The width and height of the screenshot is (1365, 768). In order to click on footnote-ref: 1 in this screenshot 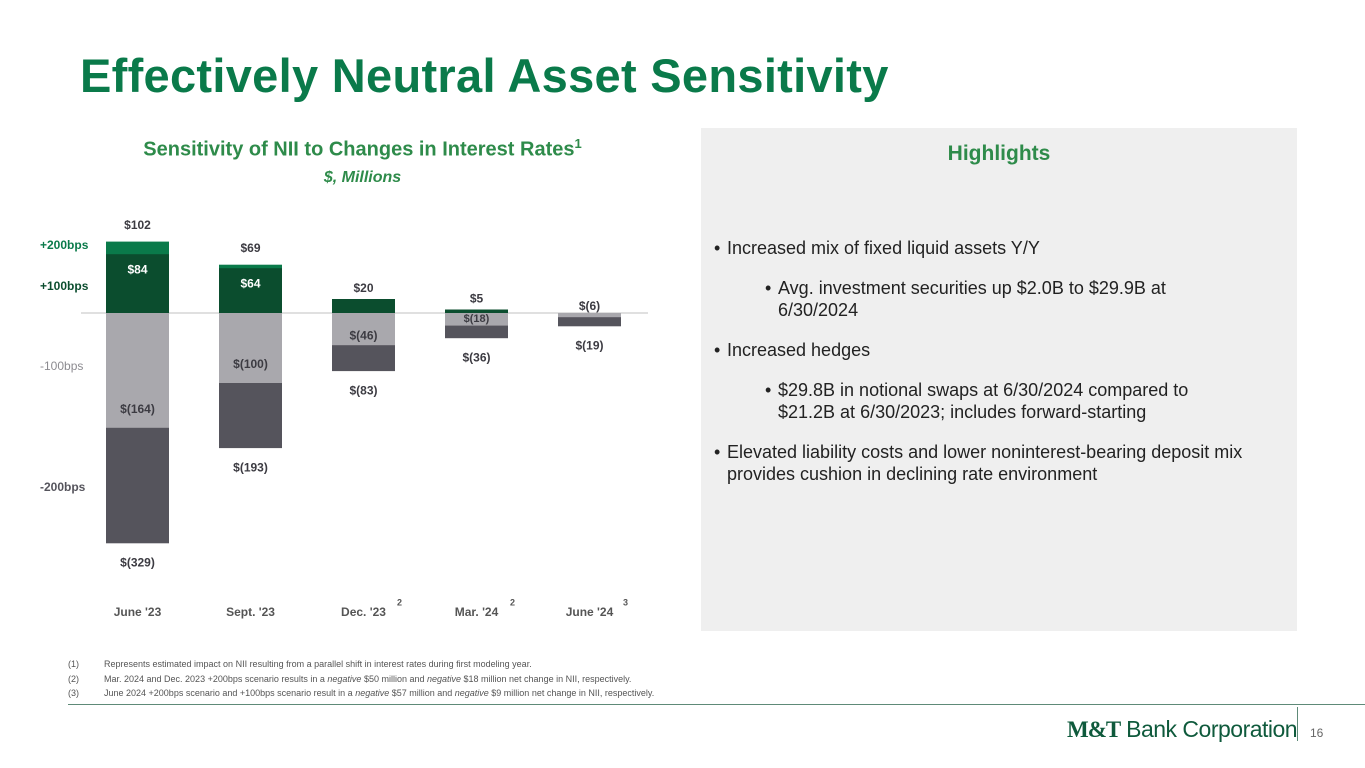, I will do `click(578, 143)`.